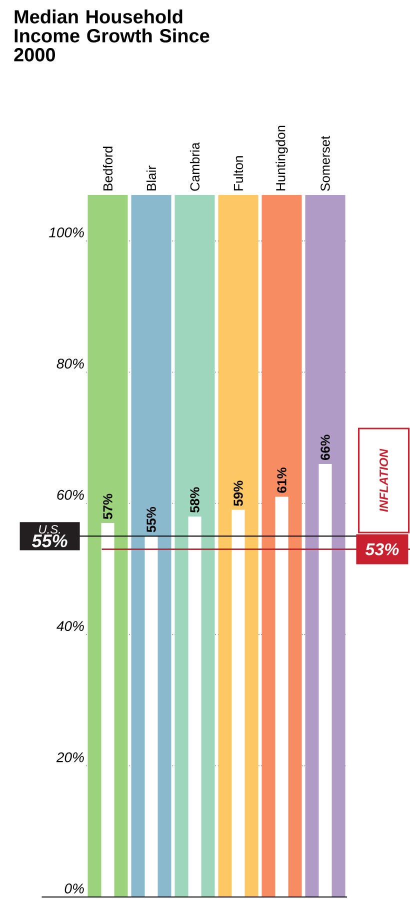  What do you see at coordinates (325, 447) in the screenshot?
I see `data-label: 66%` at bounding box center [325, 447].